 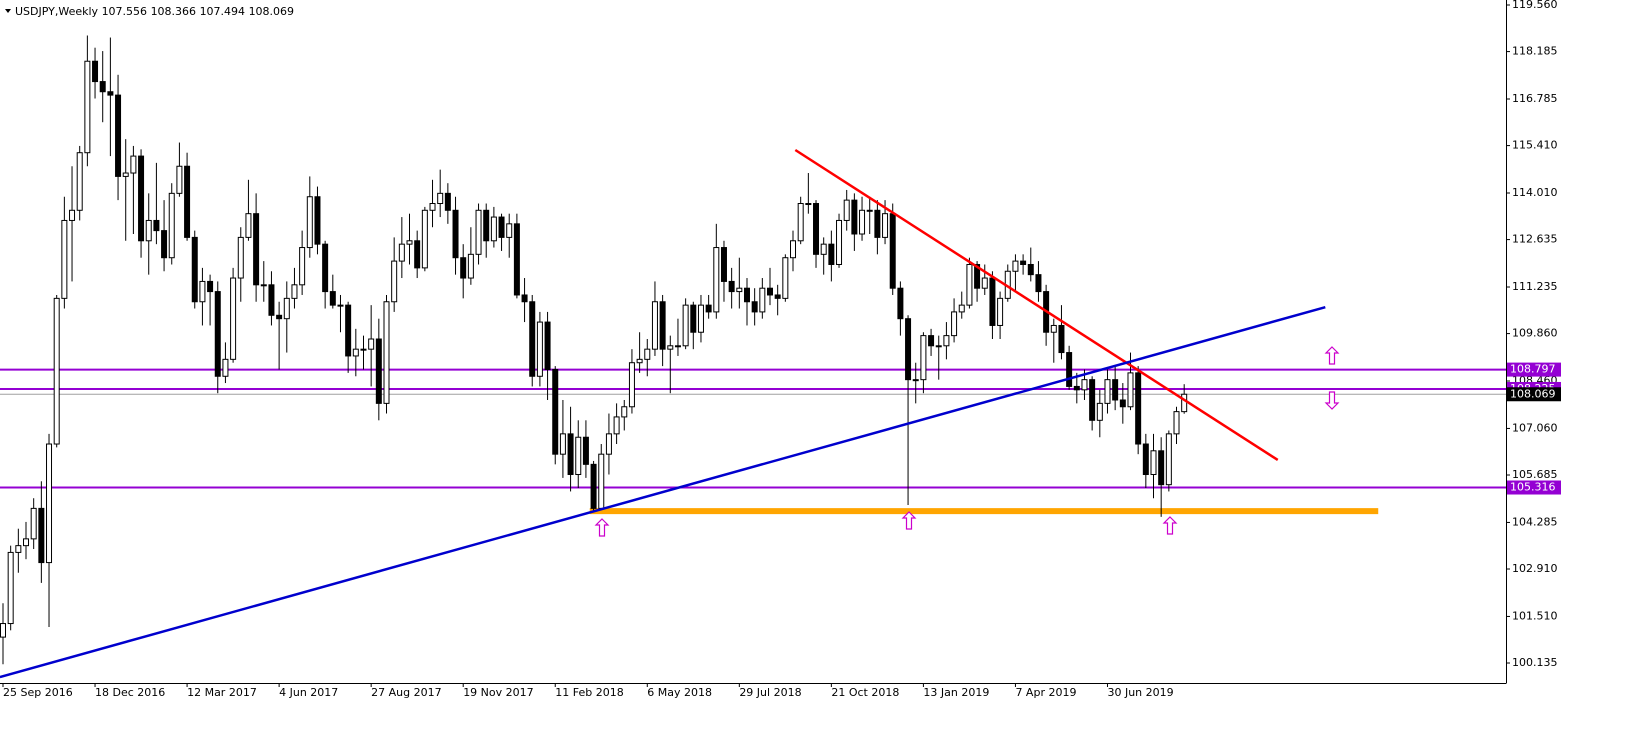 What do you see at coordinates (406, 692) in the screenshot?
I see `x-tick-label: 27 Aug 2017` at bounding box center [406, 692].